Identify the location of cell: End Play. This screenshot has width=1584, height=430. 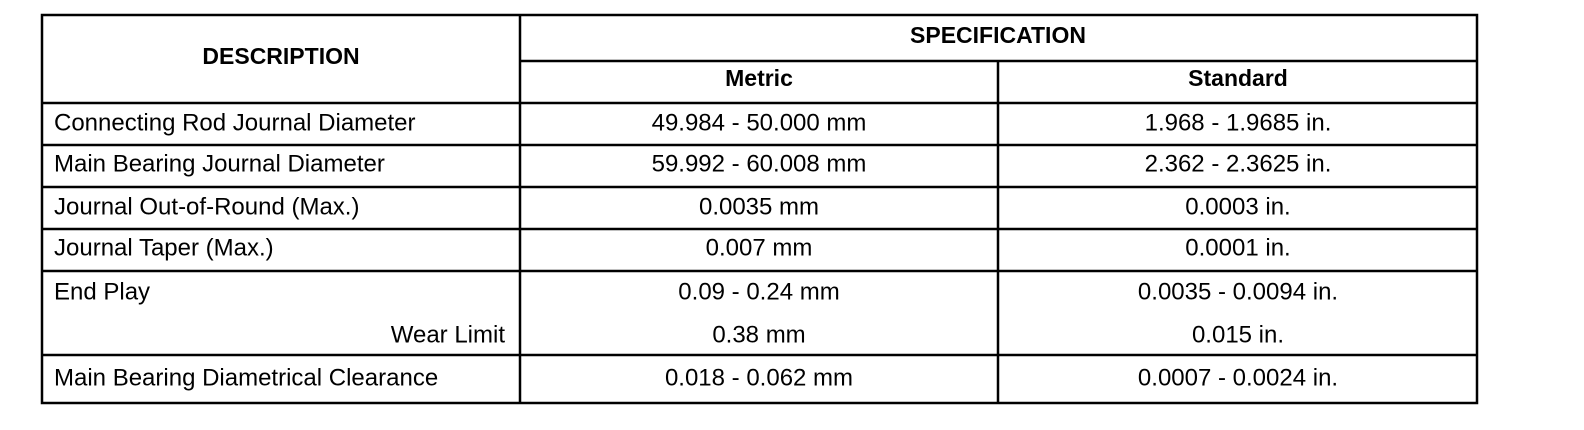
(102, 291).